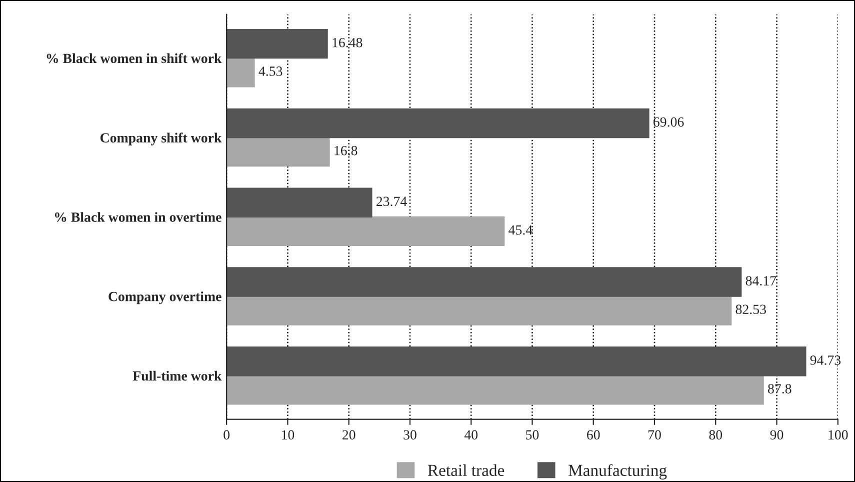  Describe the element at coordinates (617, 472) in the screenshot. I see `legend-label: Manufacturing` at that location.